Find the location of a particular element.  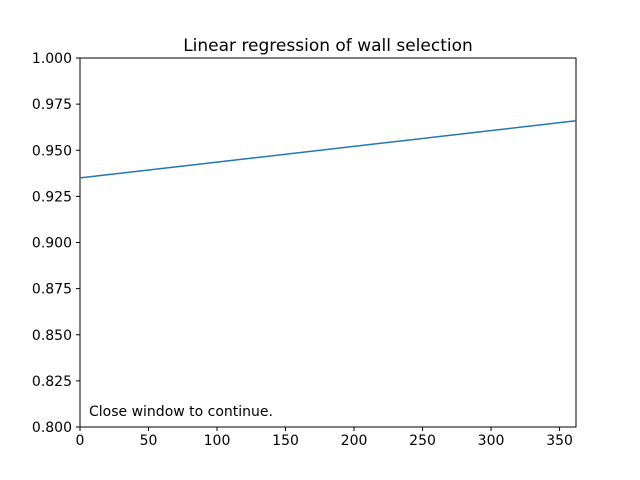

y-tick-label: 0.825 is located at coordinates (52, 382).